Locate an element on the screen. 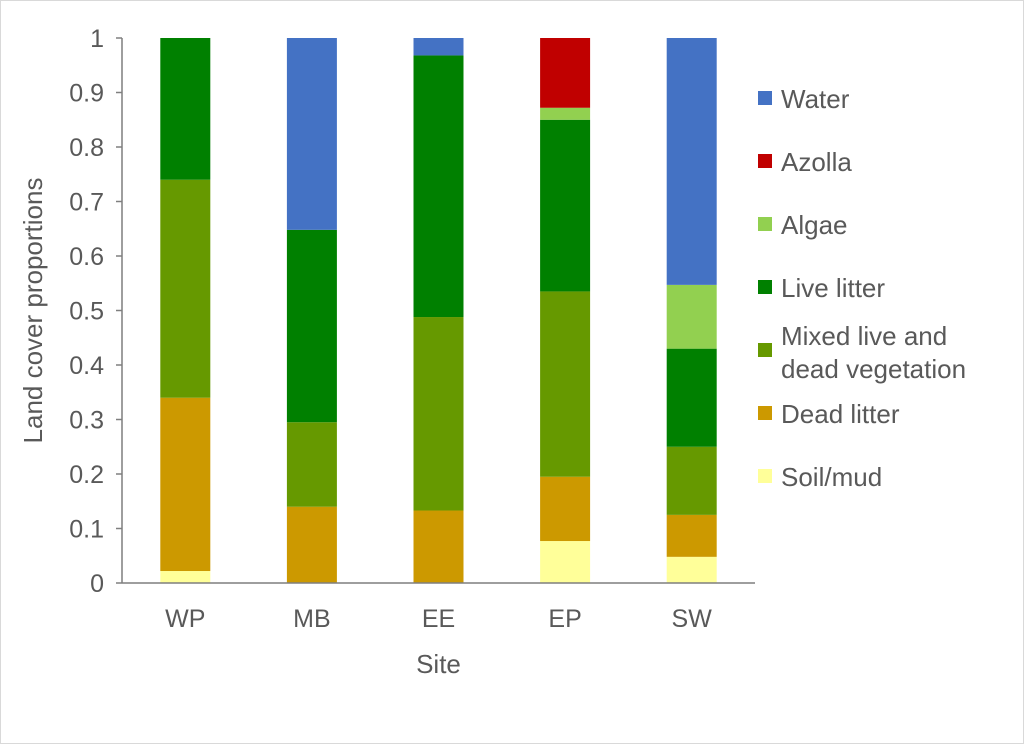  y-tick-label: 0.1 is located at coordinates (86, 530).